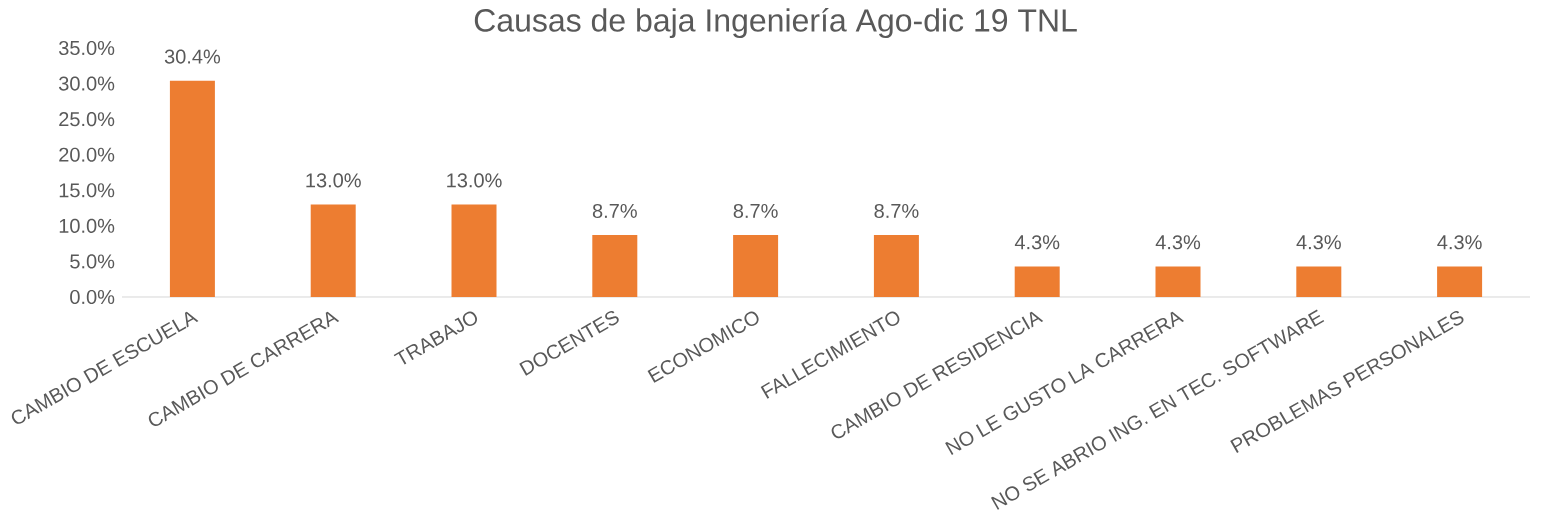 This screenshot has width=1551, height=513. What do you see at coordinates (87, 118) in the screenshot?
I see `y-tick-label: 25.0%` at bounding box center [87, 118].